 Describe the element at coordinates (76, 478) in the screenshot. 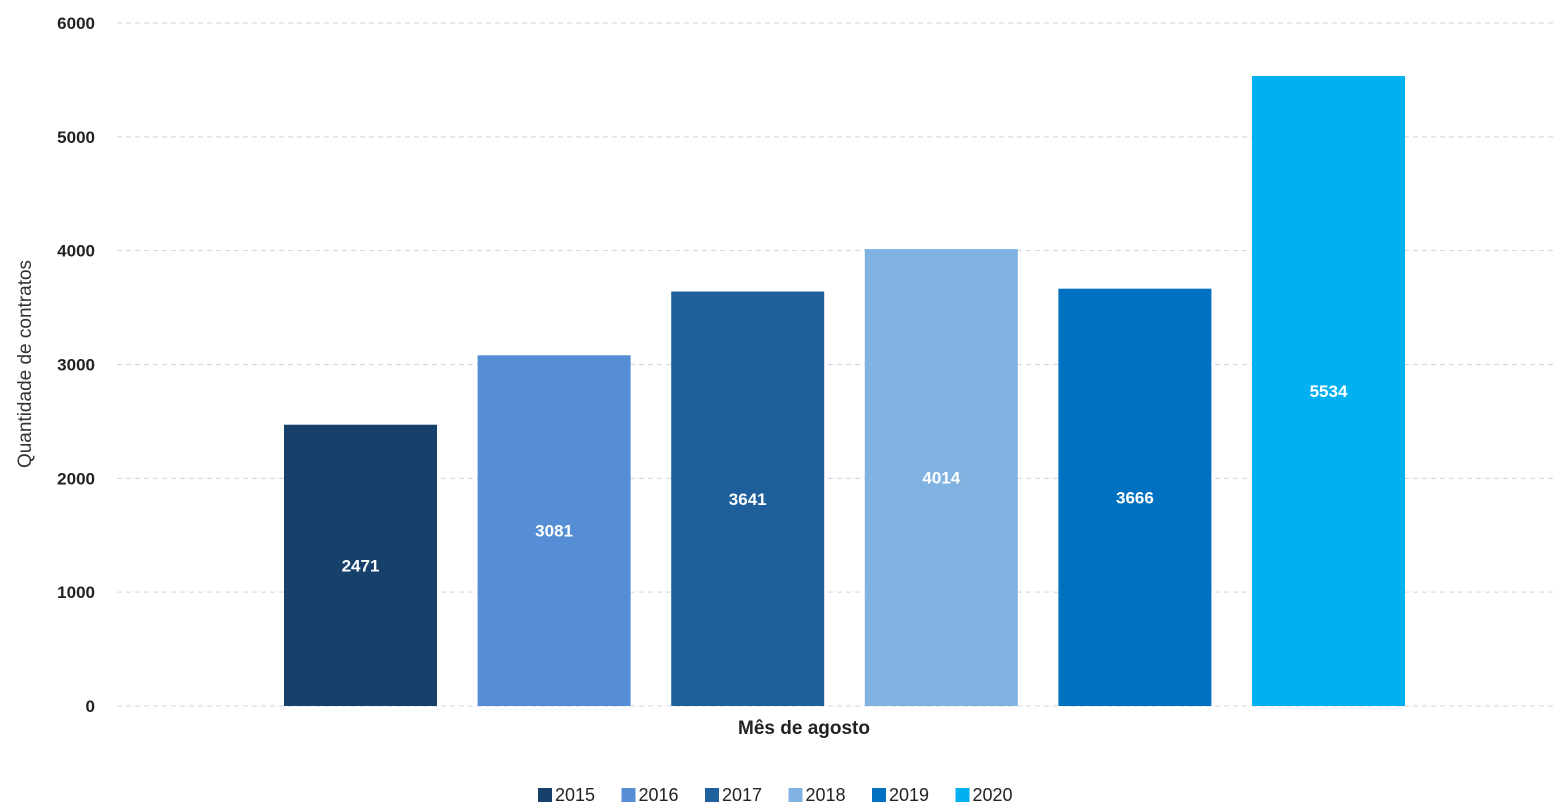

I see `y-tick-label: 2000` at that location.